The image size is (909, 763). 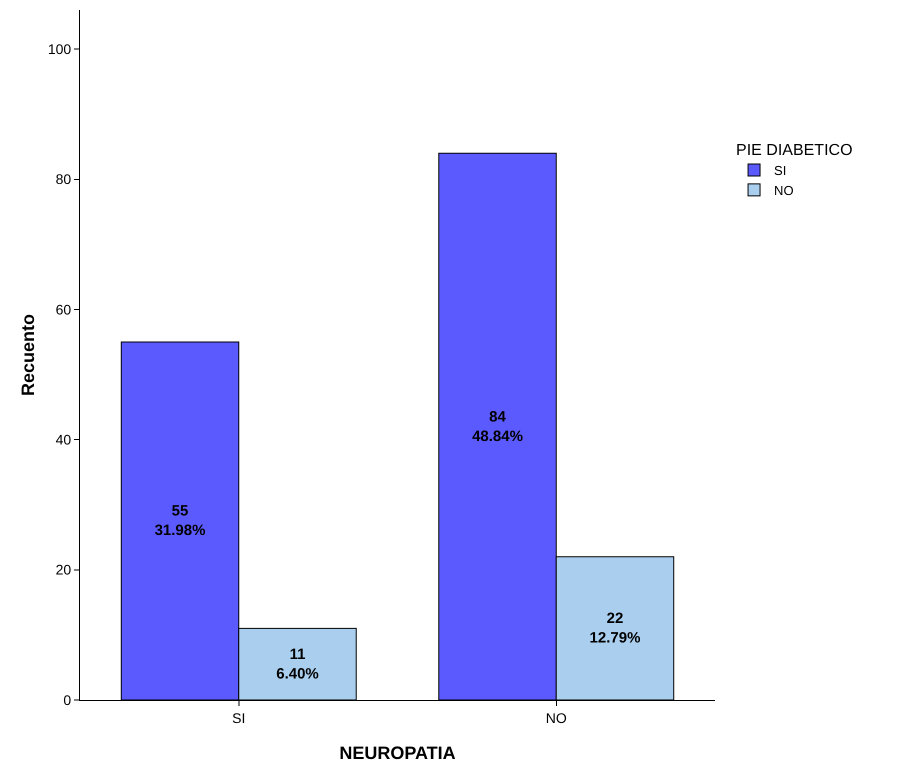 I want to click on data-label: 11 6.40%, so click(x=297, y=664).